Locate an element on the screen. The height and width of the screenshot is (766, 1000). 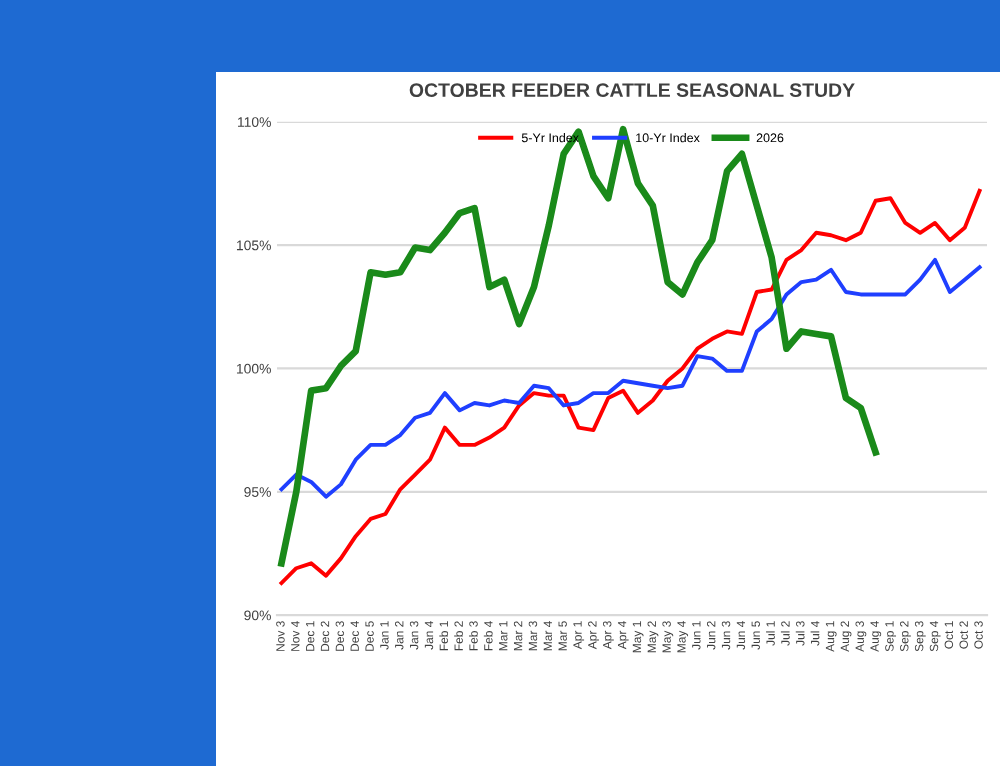
chart-title: OCTOBER FEEDER CATTLE SEASONAL STUDY is located at coordinates (632, 90).